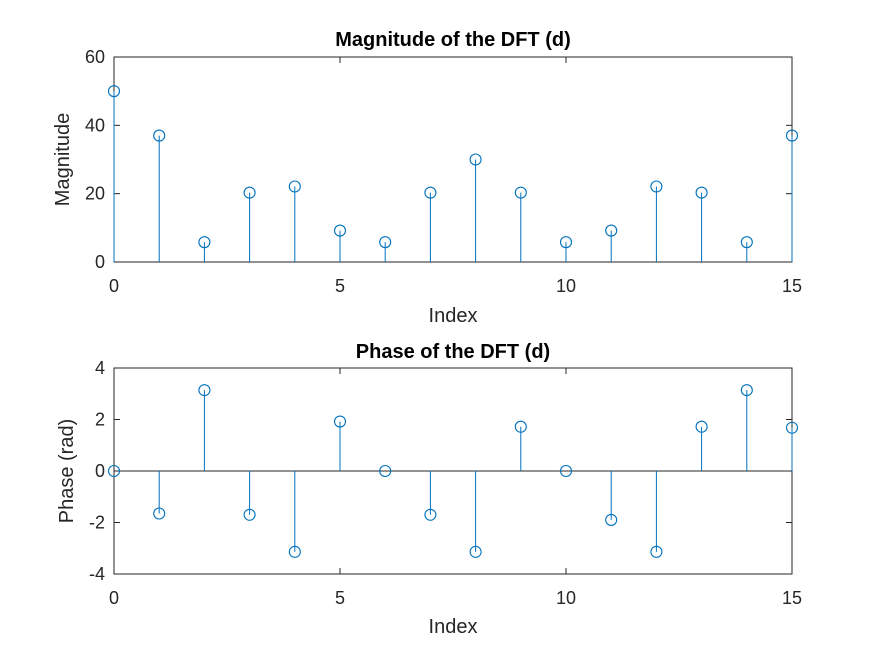 The width and height of the screenshot is (875, 656). What do you see at coordinates (95, 194) in the screenshot?
I see `magnitude-ytick-label: 20` at bounding box center [95, 194].